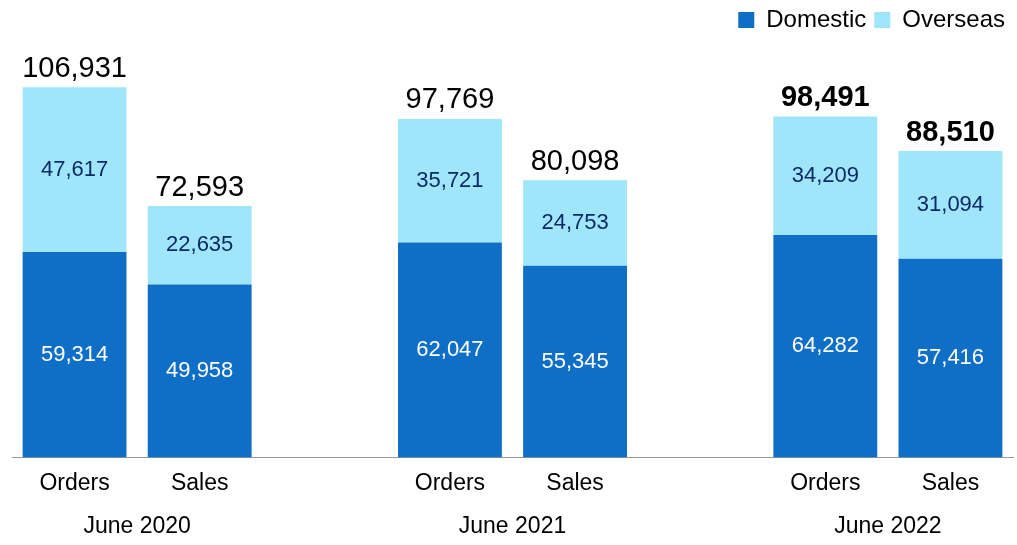 The image size is (1017, 545). What do you see at coordinates (888, 525) in the screenshot?
I see `text: June 2022` at bounding box center [888, 525].